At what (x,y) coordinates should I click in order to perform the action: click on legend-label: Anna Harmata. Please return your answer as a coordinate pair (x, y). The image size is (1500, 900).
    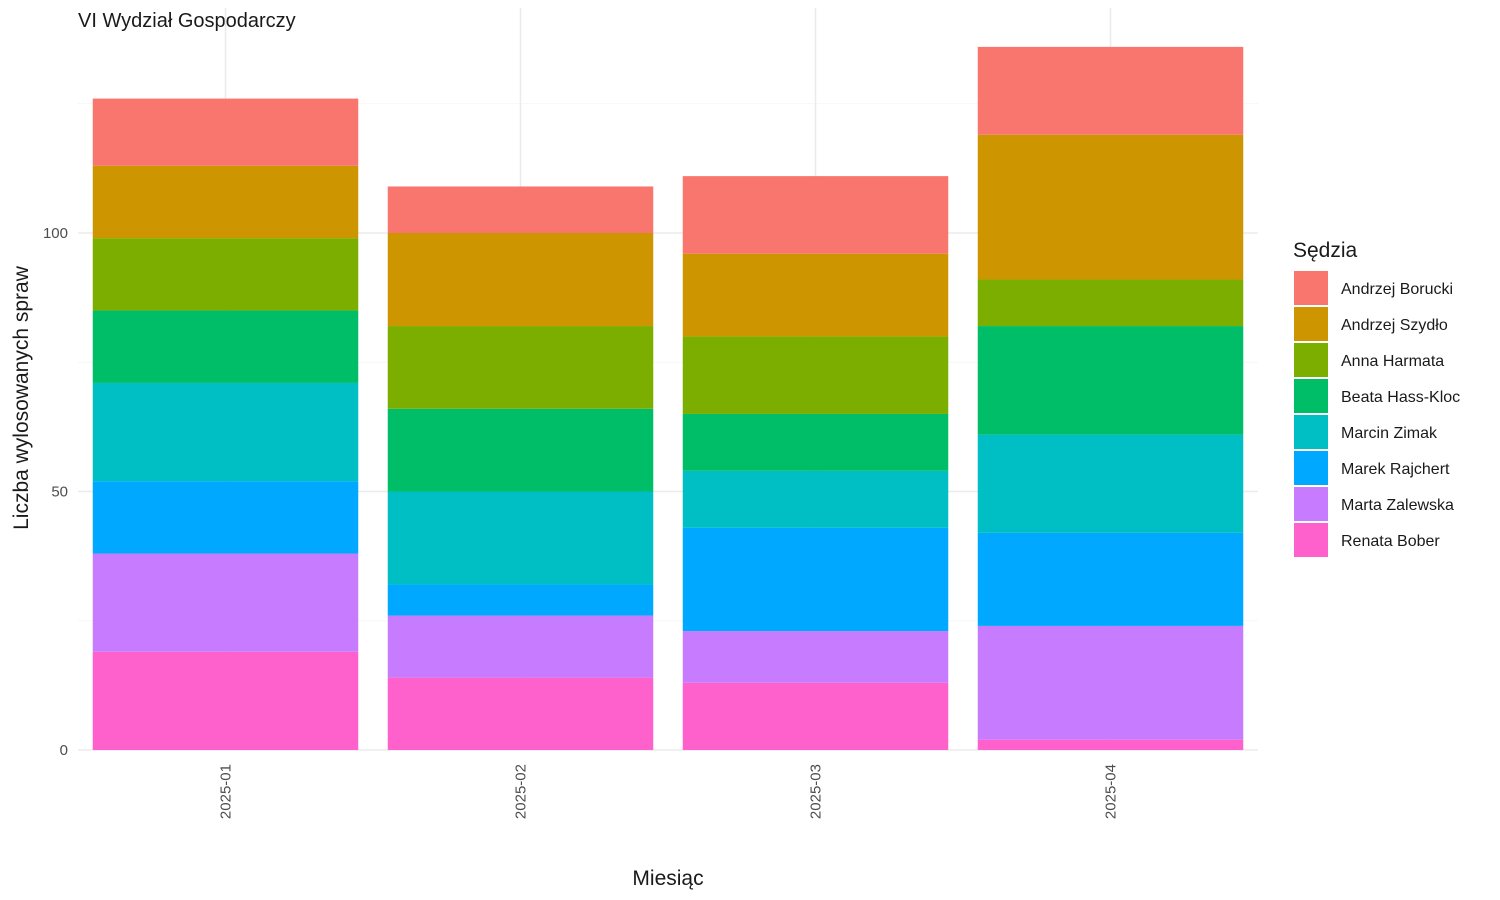
    Looking at the image, I should click on (1392, 361).